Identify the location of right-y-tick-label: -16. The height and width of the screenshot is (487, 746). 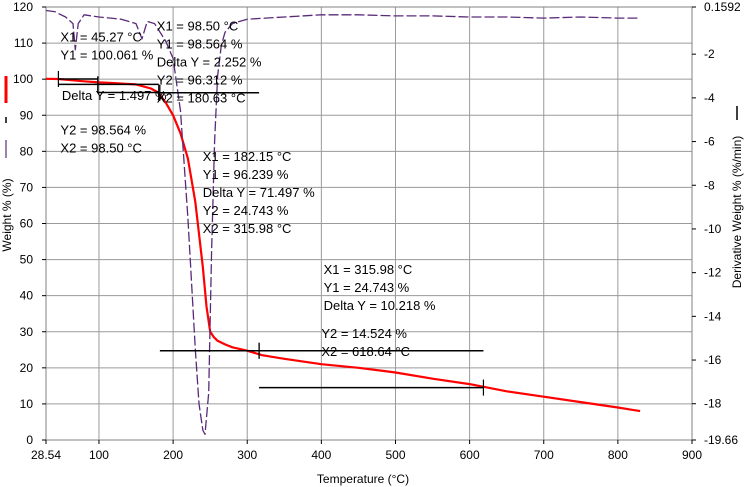
(713, 360).